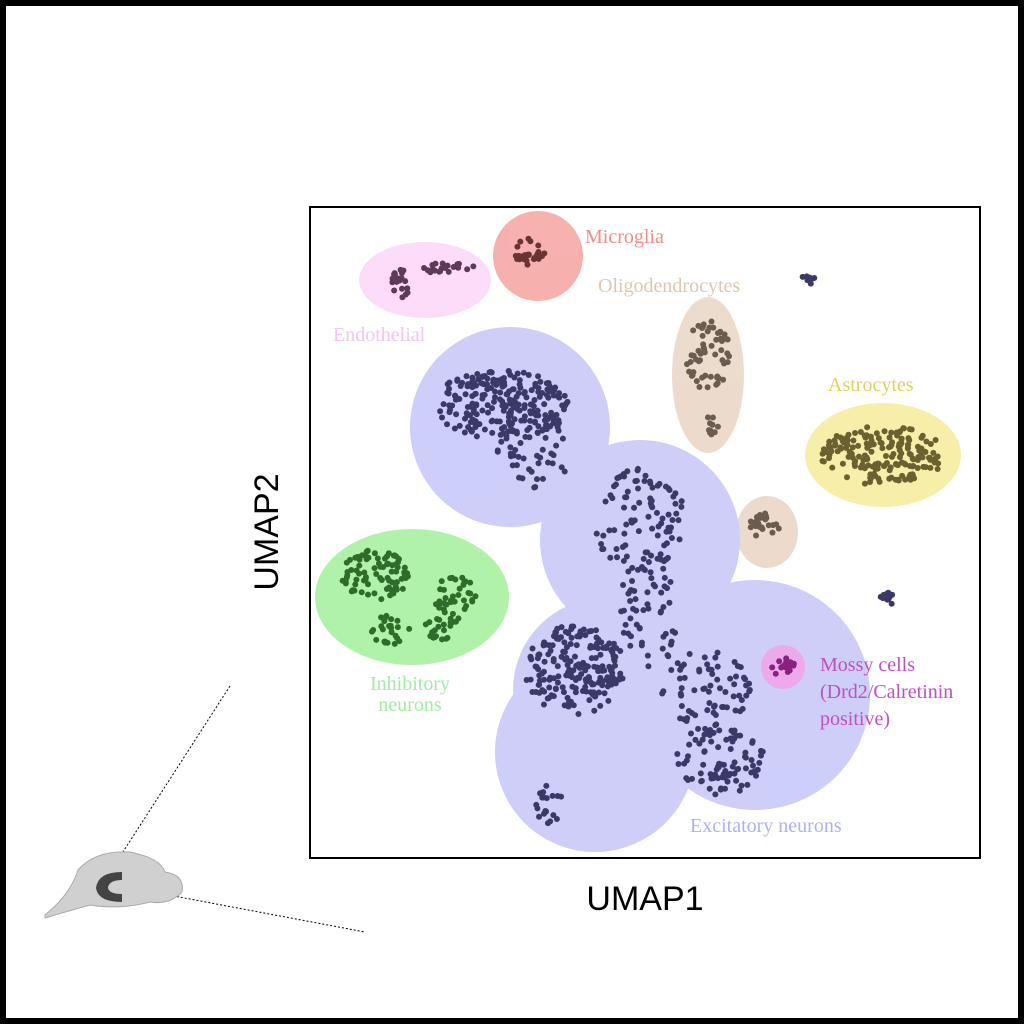 This screenshot has width=1024, height=1024. Describe the element at coordinates (267, 531) in the screenshot. I see `y-axis-label: UMAP2` at that location.